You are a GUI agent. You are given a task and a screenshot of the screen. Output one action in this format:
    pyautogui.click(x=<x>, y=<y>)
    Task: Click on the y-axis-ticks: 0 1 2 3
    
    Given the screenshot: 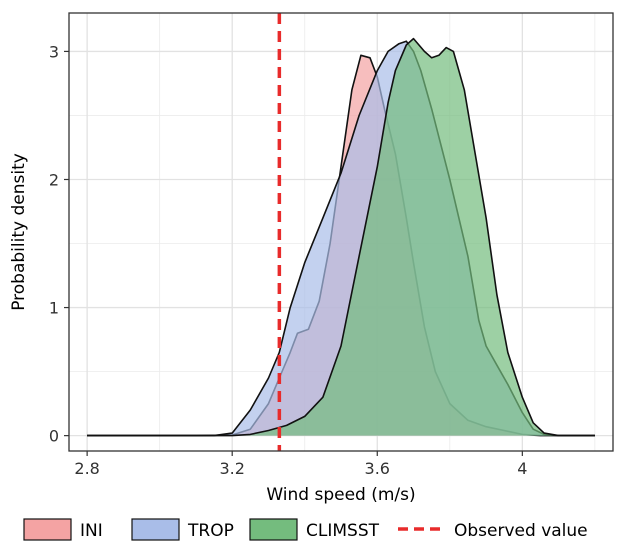 What is the action you would take?
    pyautogui.click(x=59, y=244)
    